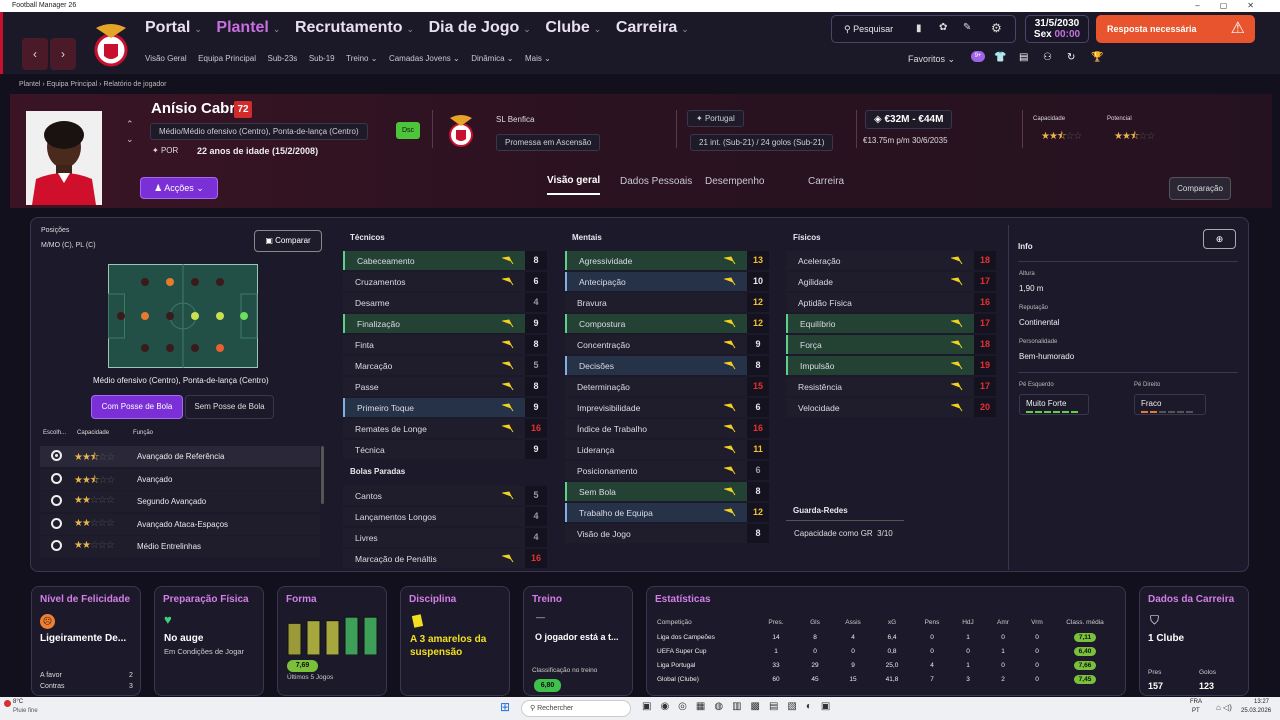 This screenshot has width=1280, height=720. What do you see at coordinates (887, 637) in the screenshot?
I see `stats-row: Liga dos Campeões 14 8 4 6,4 0 1 0 0 7,11` at bounding box center [887, 637].